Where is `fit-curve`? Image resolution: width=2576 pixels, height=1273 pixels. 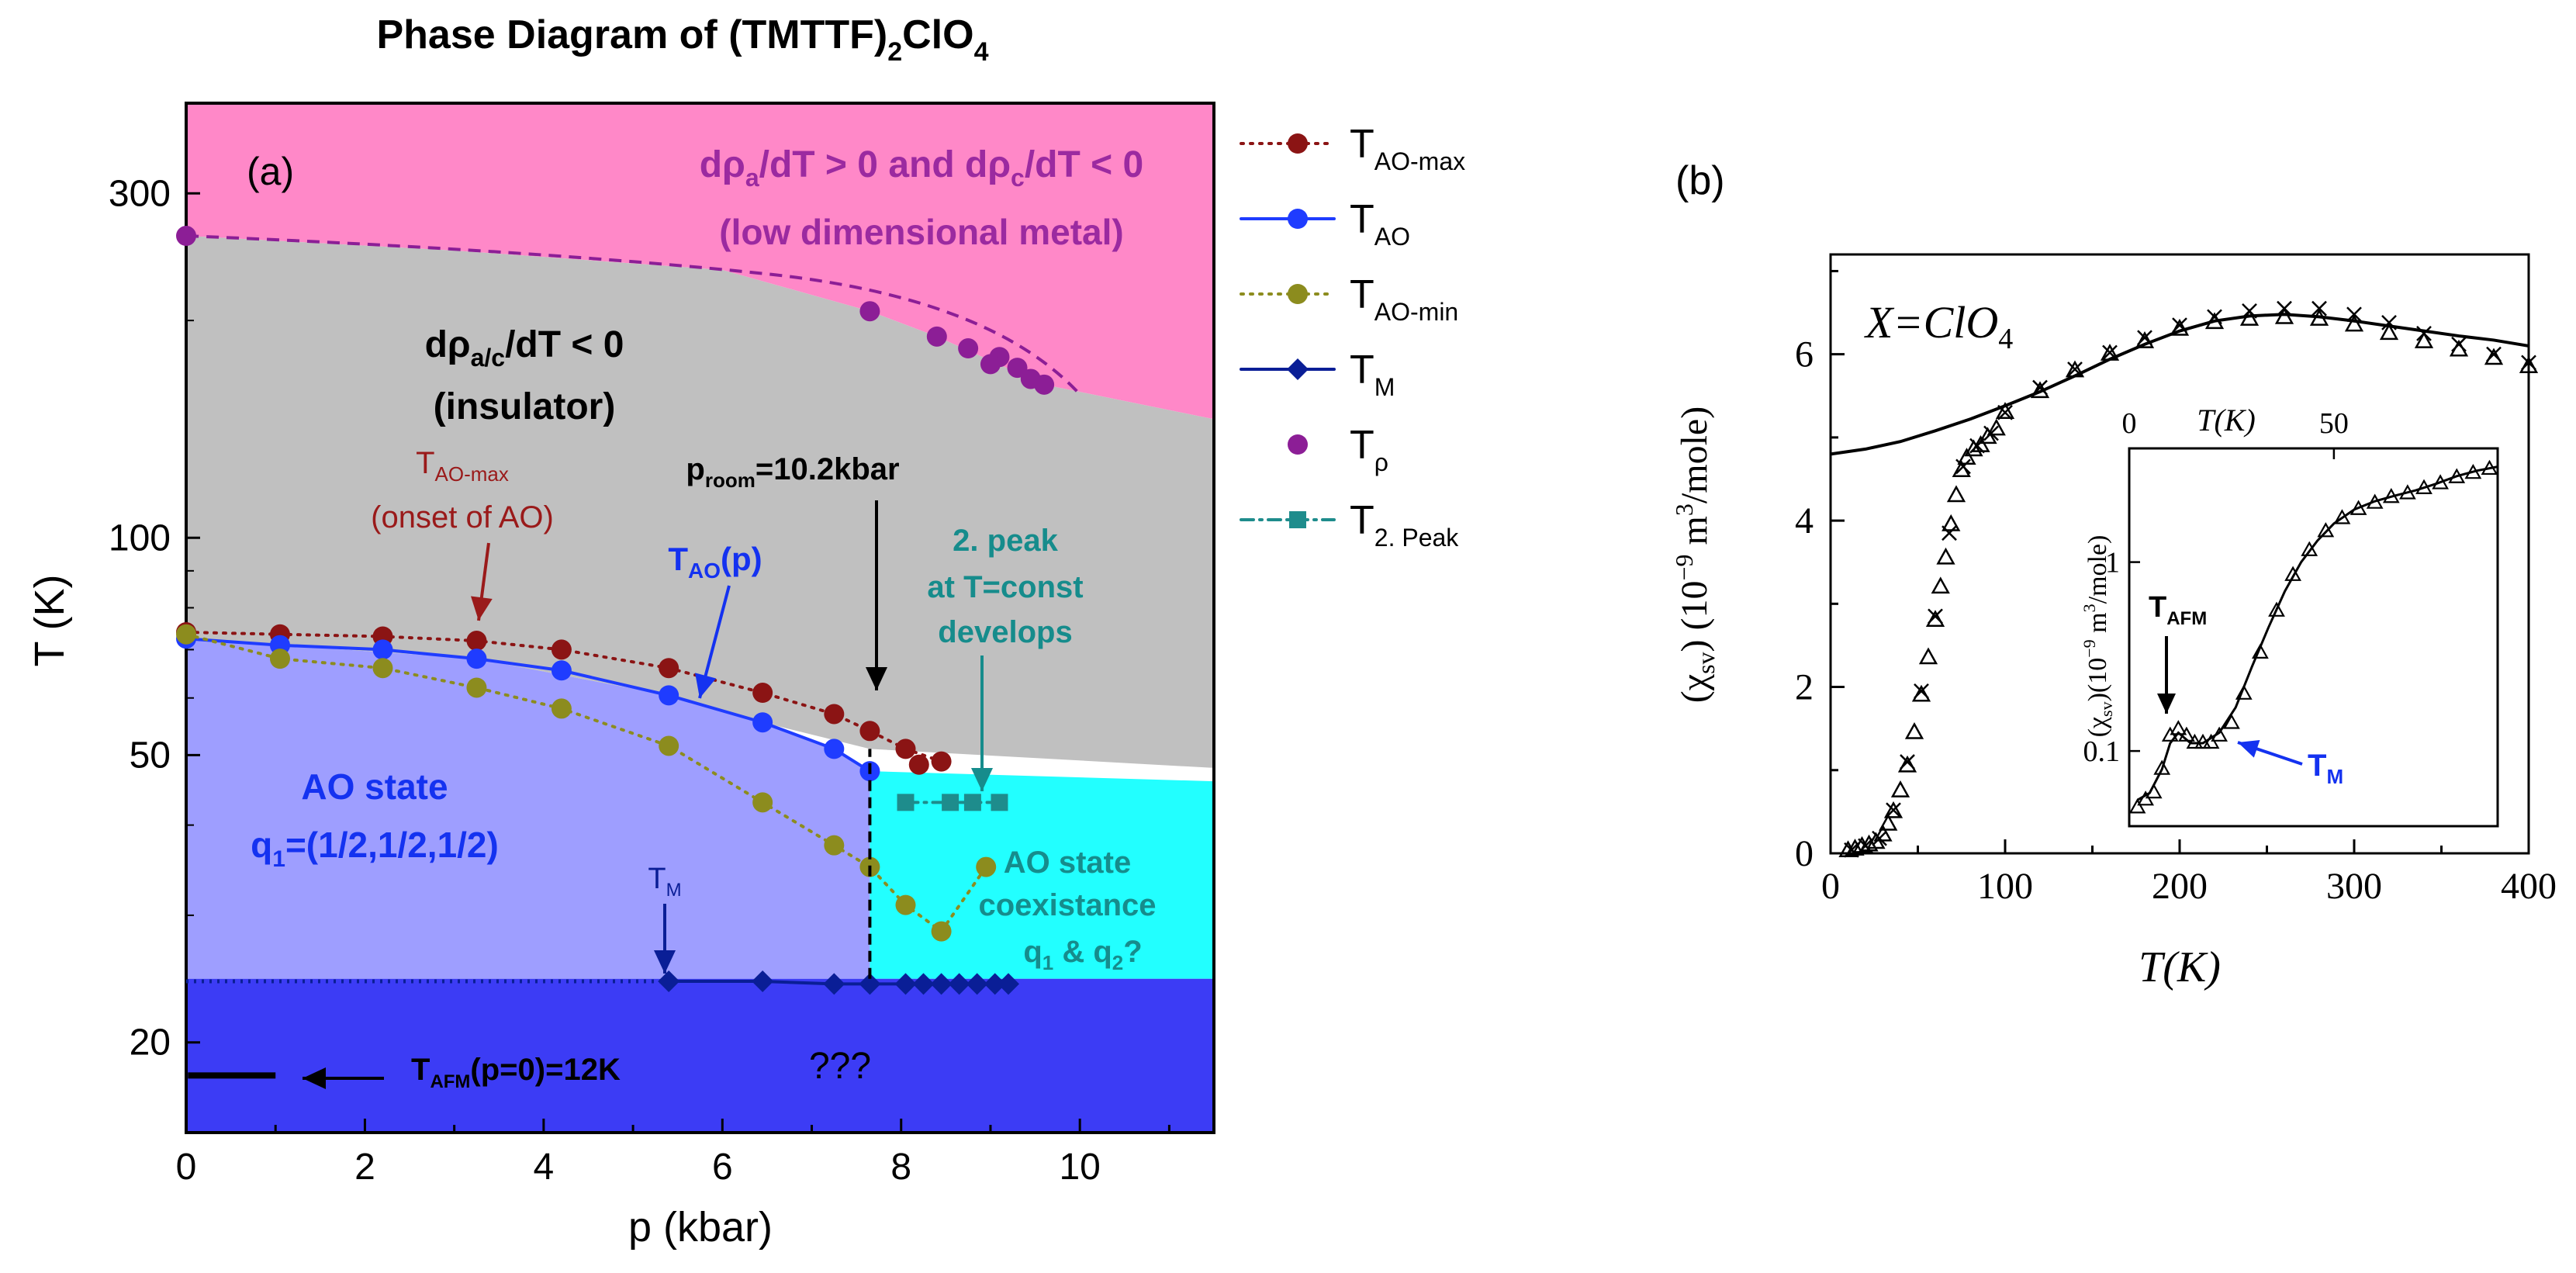 fit-curve is located at coordinates (2179, 385).